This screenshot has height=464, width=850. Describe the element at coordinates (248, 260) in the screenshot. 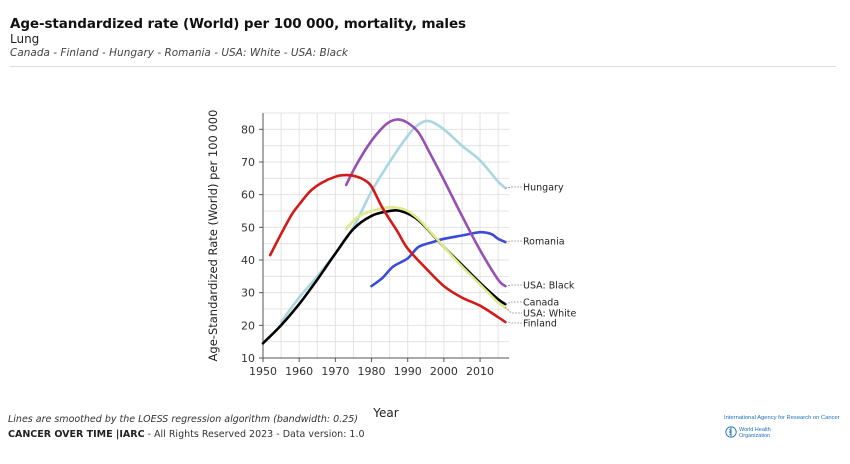

I see `y-tick-label: 40` at that location.